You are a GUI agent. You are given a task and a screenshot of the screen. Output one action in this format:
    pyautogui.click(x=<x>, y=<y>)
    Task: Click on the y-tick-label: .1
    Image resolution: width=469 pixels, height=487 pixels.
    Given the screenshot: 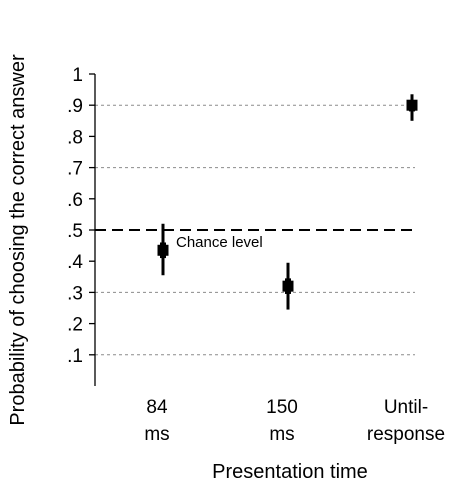 What is the action you would take?
    pyautogui.click(x=75, y=356)
    